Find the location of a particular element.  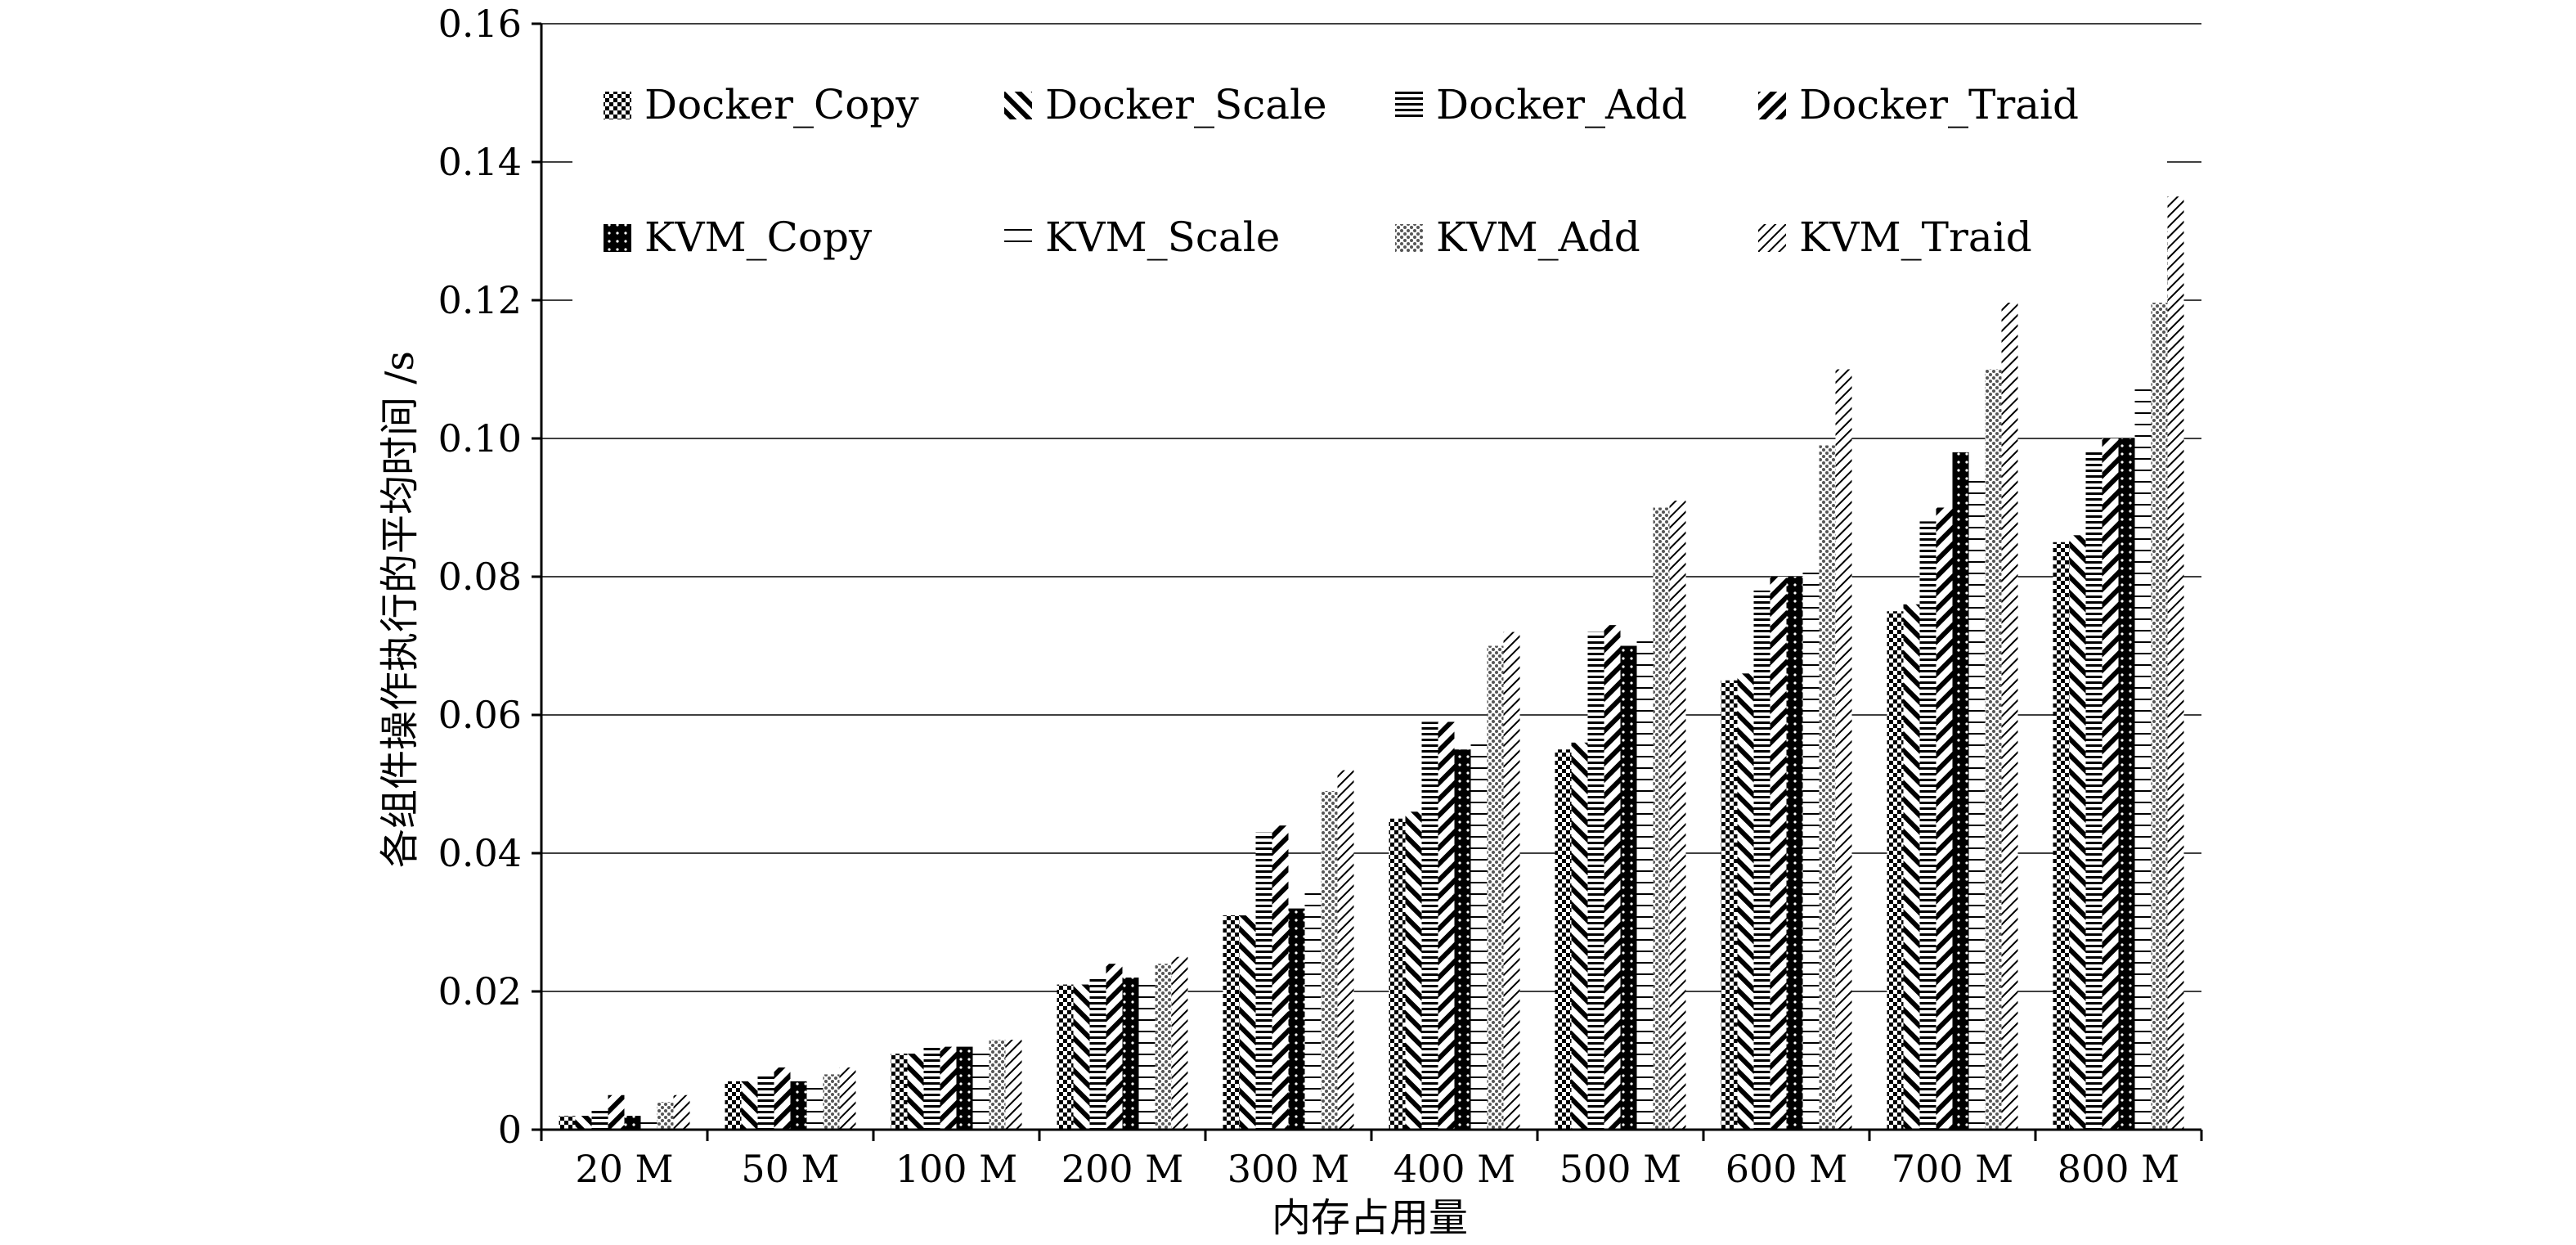

y-tick-label: 0.08 is located at coordinates (480, 577).